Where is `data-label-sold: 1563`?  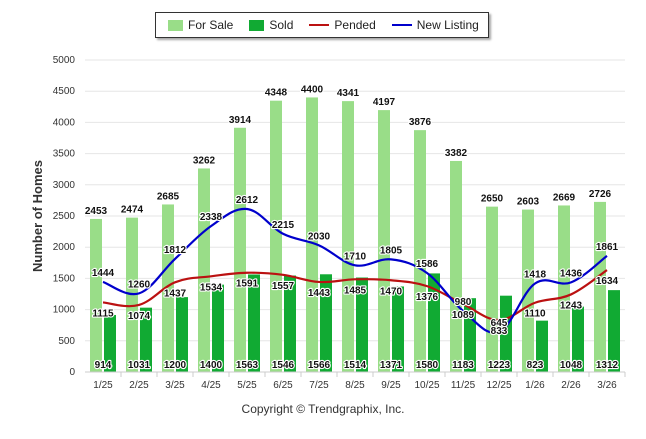 data-label-sold: 1563 is located at coordinates (247, 365).